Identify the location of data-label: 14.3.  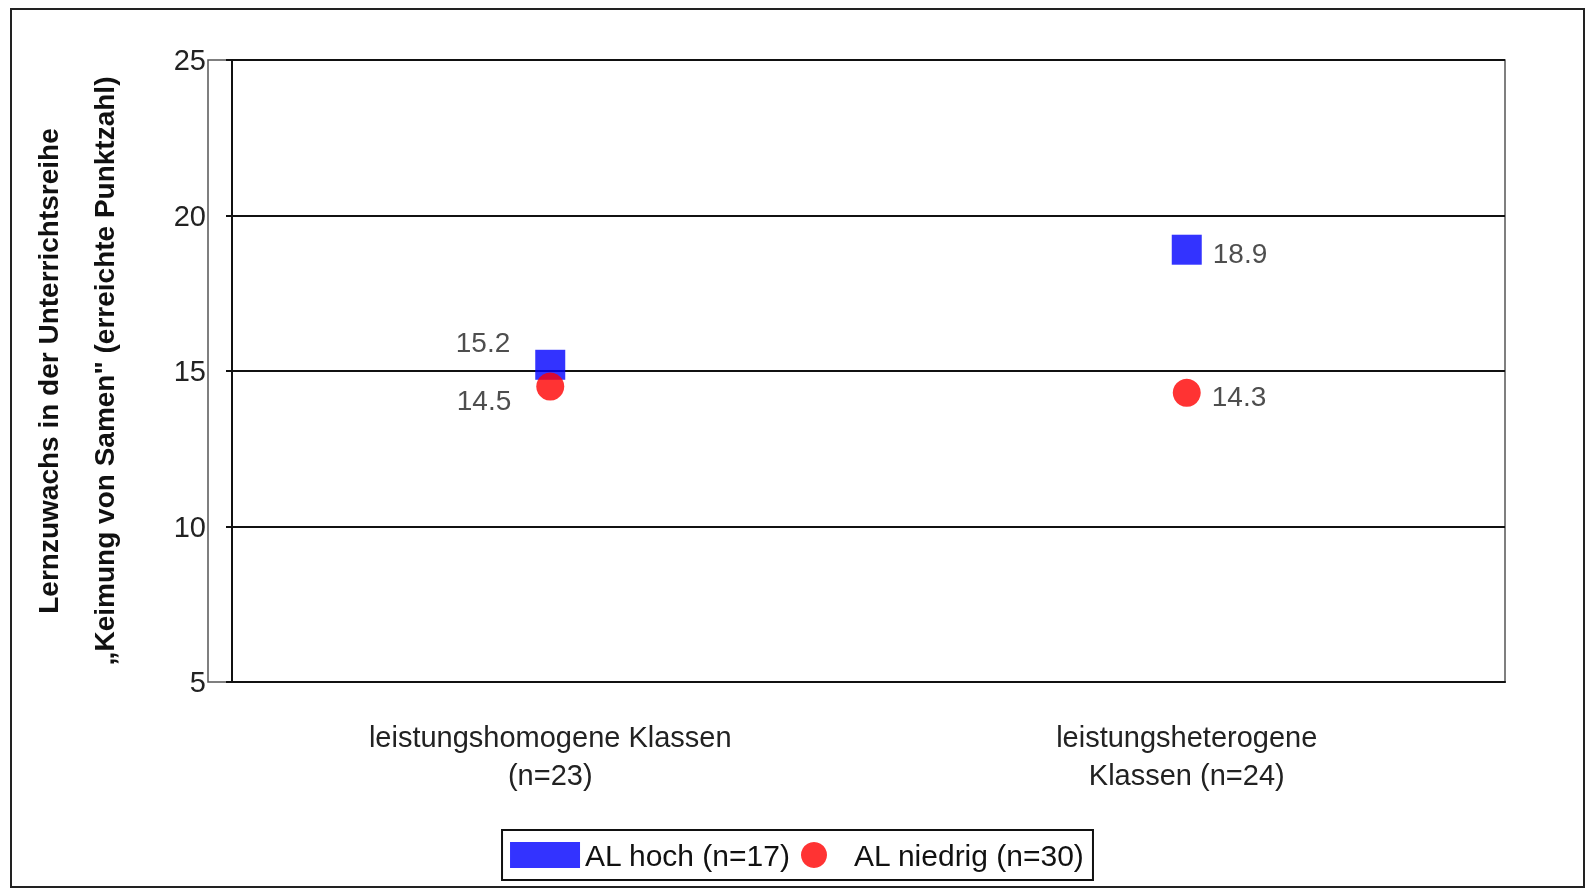
(1239, 397).